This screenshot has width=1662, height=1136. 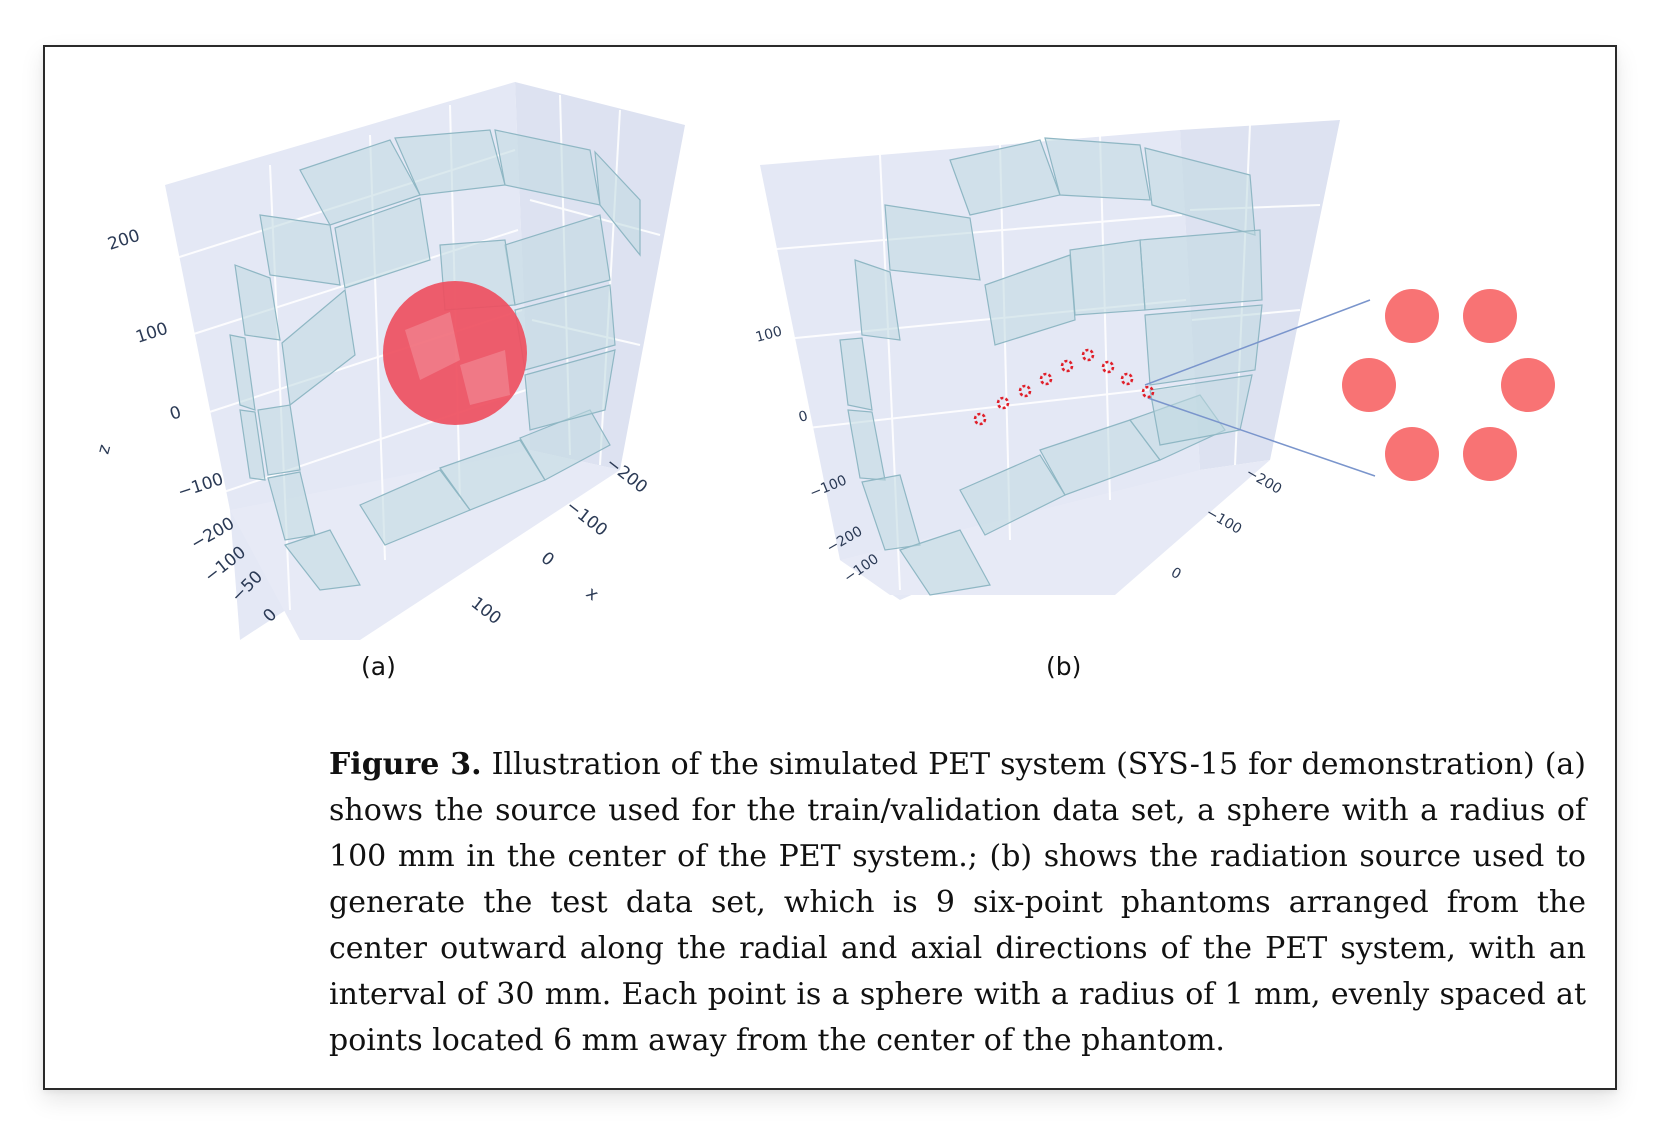 What do you see at coordinates (425, 545) in the screenshot?
I see `panel-a-floor` at bounding box center [425, 545].